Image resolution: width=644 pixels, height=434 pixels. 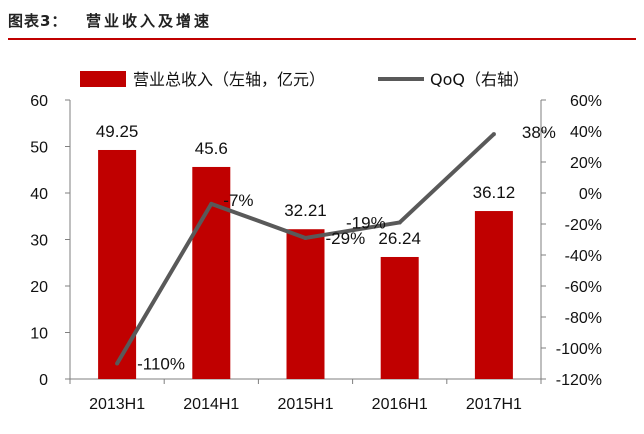 What do you see at coordinates (479, 79) in the screenshot?
I see `legend-label-qoq: QoQ（右轴）` at bounding box center [479, 79].